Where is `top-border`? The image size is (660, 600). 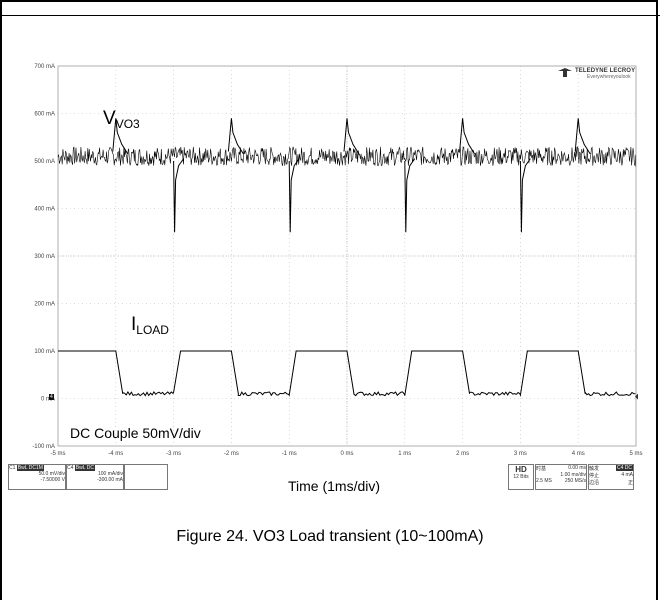
top-border is located at coordinates (330, 8).